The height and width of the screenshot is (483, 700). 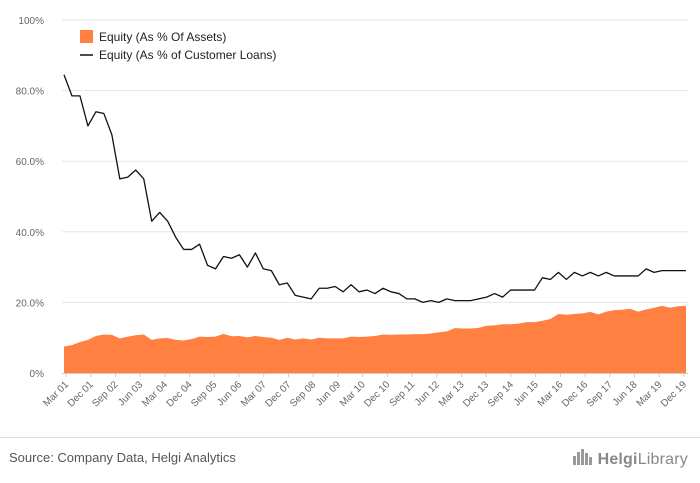 I want to click on y-tick-label: 40.0%, so click(x=30, y=233).